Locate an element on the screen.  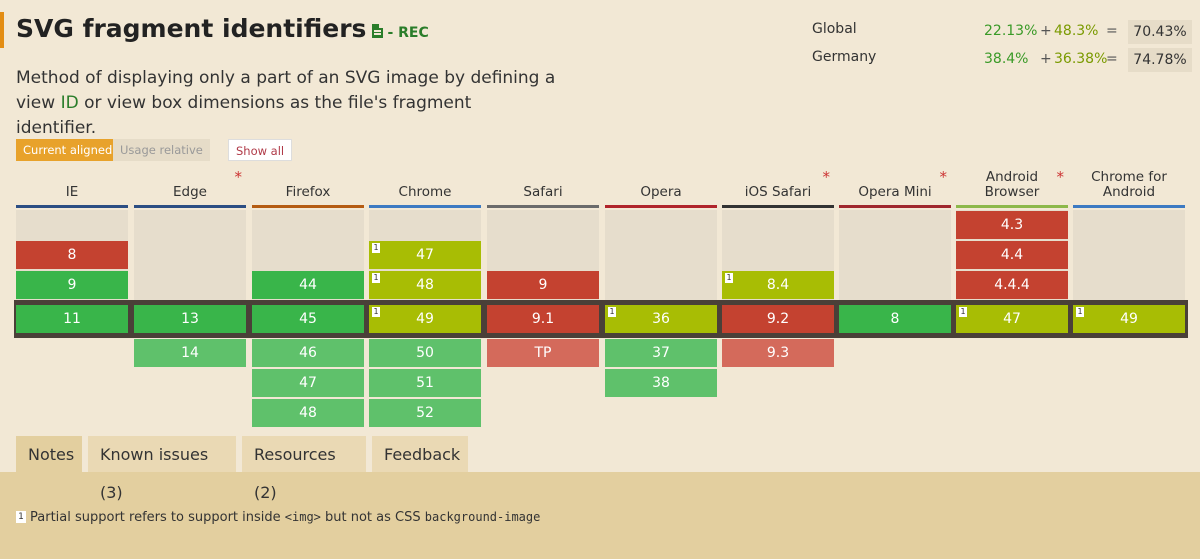
version-cell: 48 1 is located at coordinates (425, 285).